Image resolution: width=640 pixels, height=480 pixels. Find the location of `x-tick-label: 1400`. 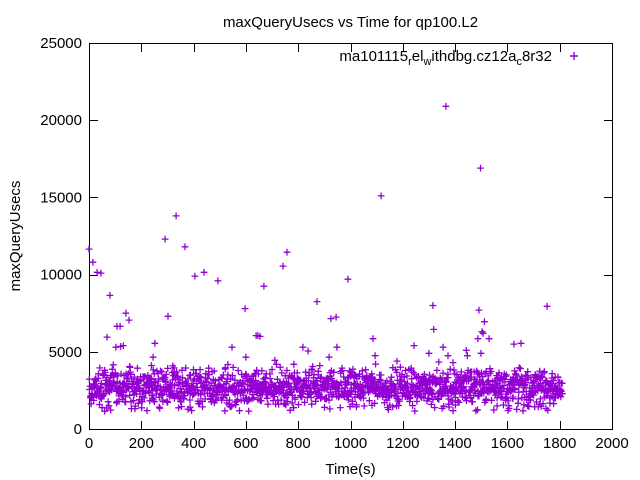

x-tick-label: 1400 is located at coordinates (454, 443).